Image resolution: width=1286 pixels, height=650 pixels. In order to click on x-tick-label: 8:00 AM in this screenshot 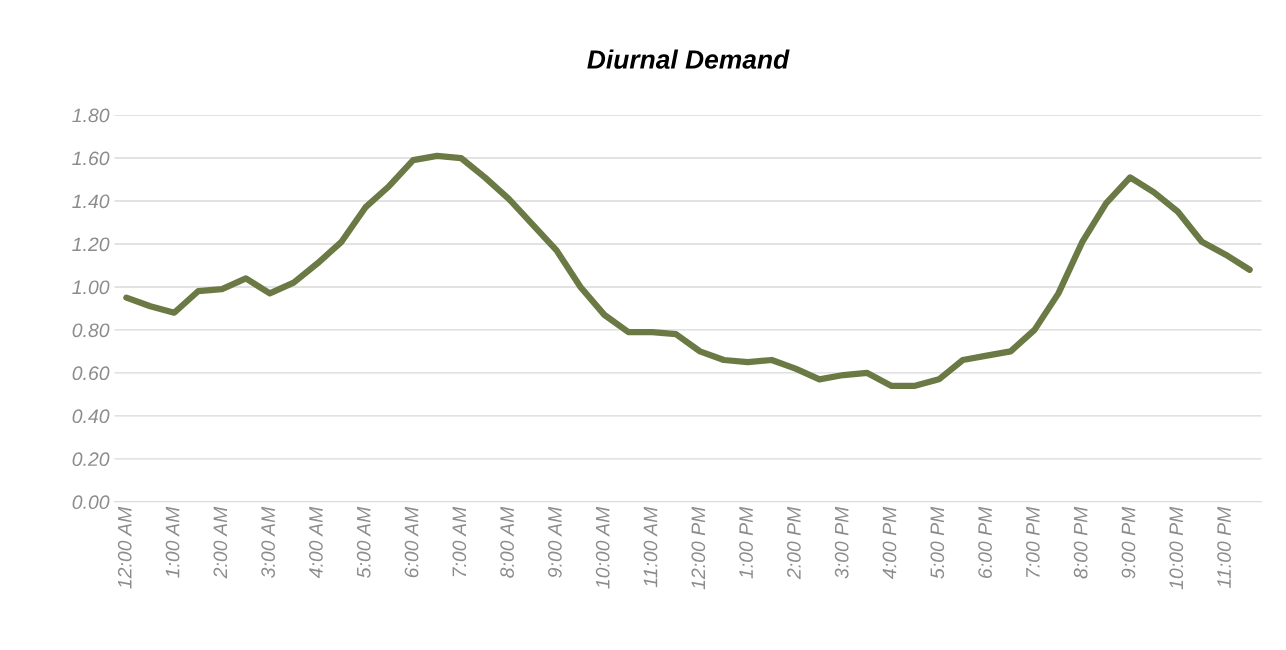, I will do `click(507, 542)`.